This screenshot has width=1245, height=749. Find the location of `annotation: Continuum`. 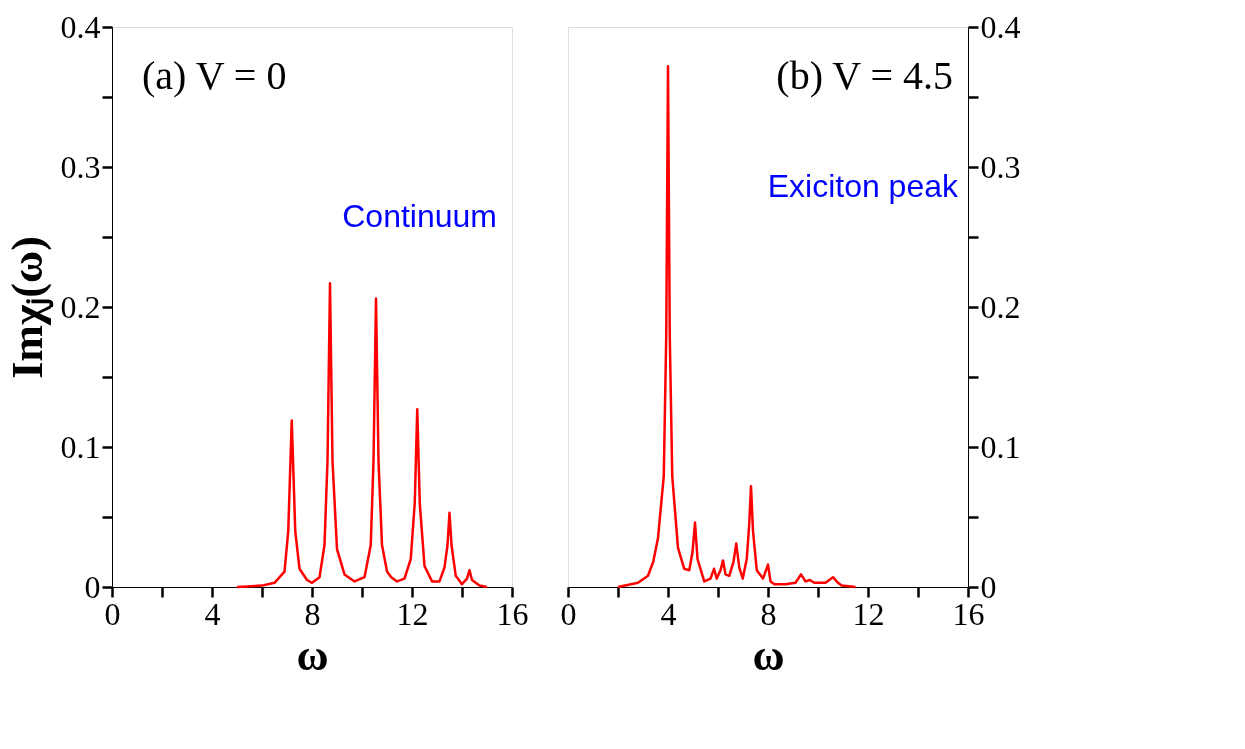

annotation: Continuum is located at coordinates (419, 216).